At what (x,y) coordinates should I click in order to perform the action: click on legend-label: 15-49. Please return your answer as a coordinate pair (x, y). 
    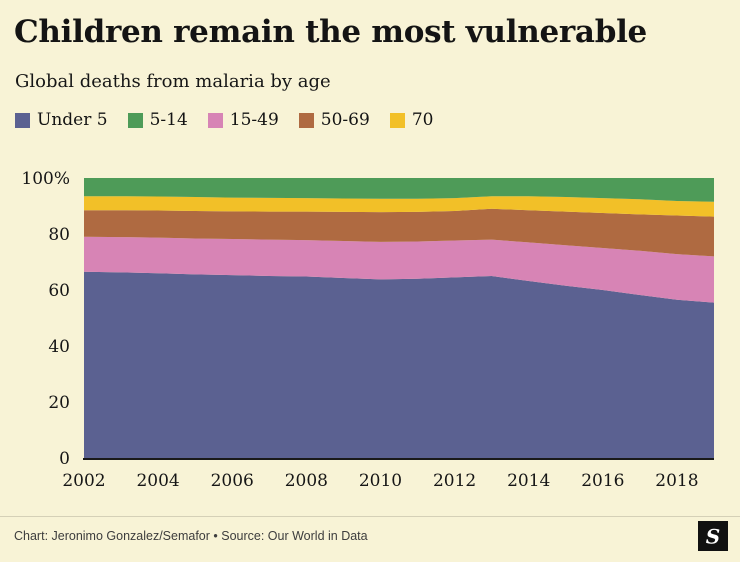
    Looking at the image, I should click on (254, 120).